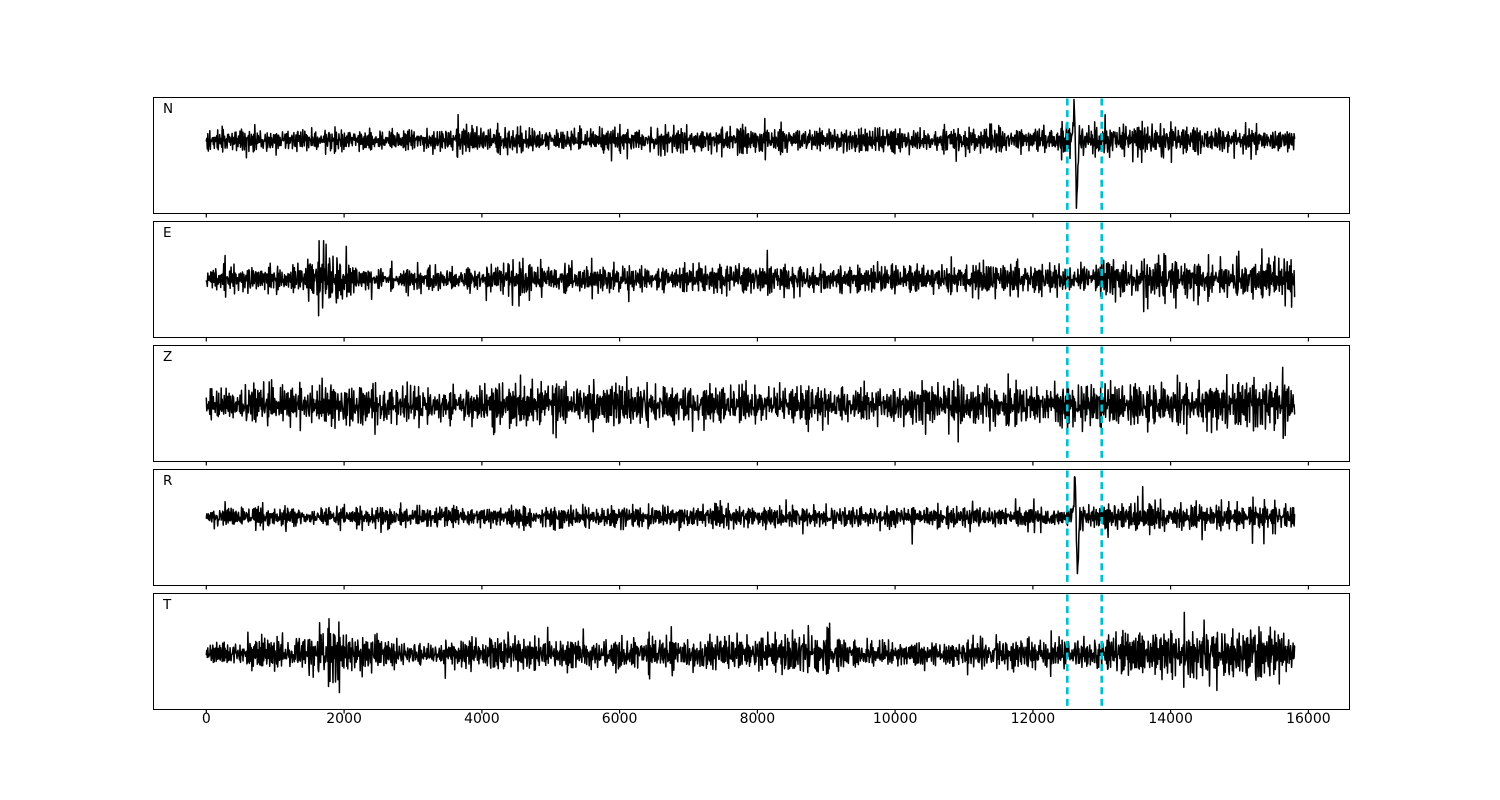 This screenshot has height=800, width=1500. I want to click on trace-r, so click(750, 525).